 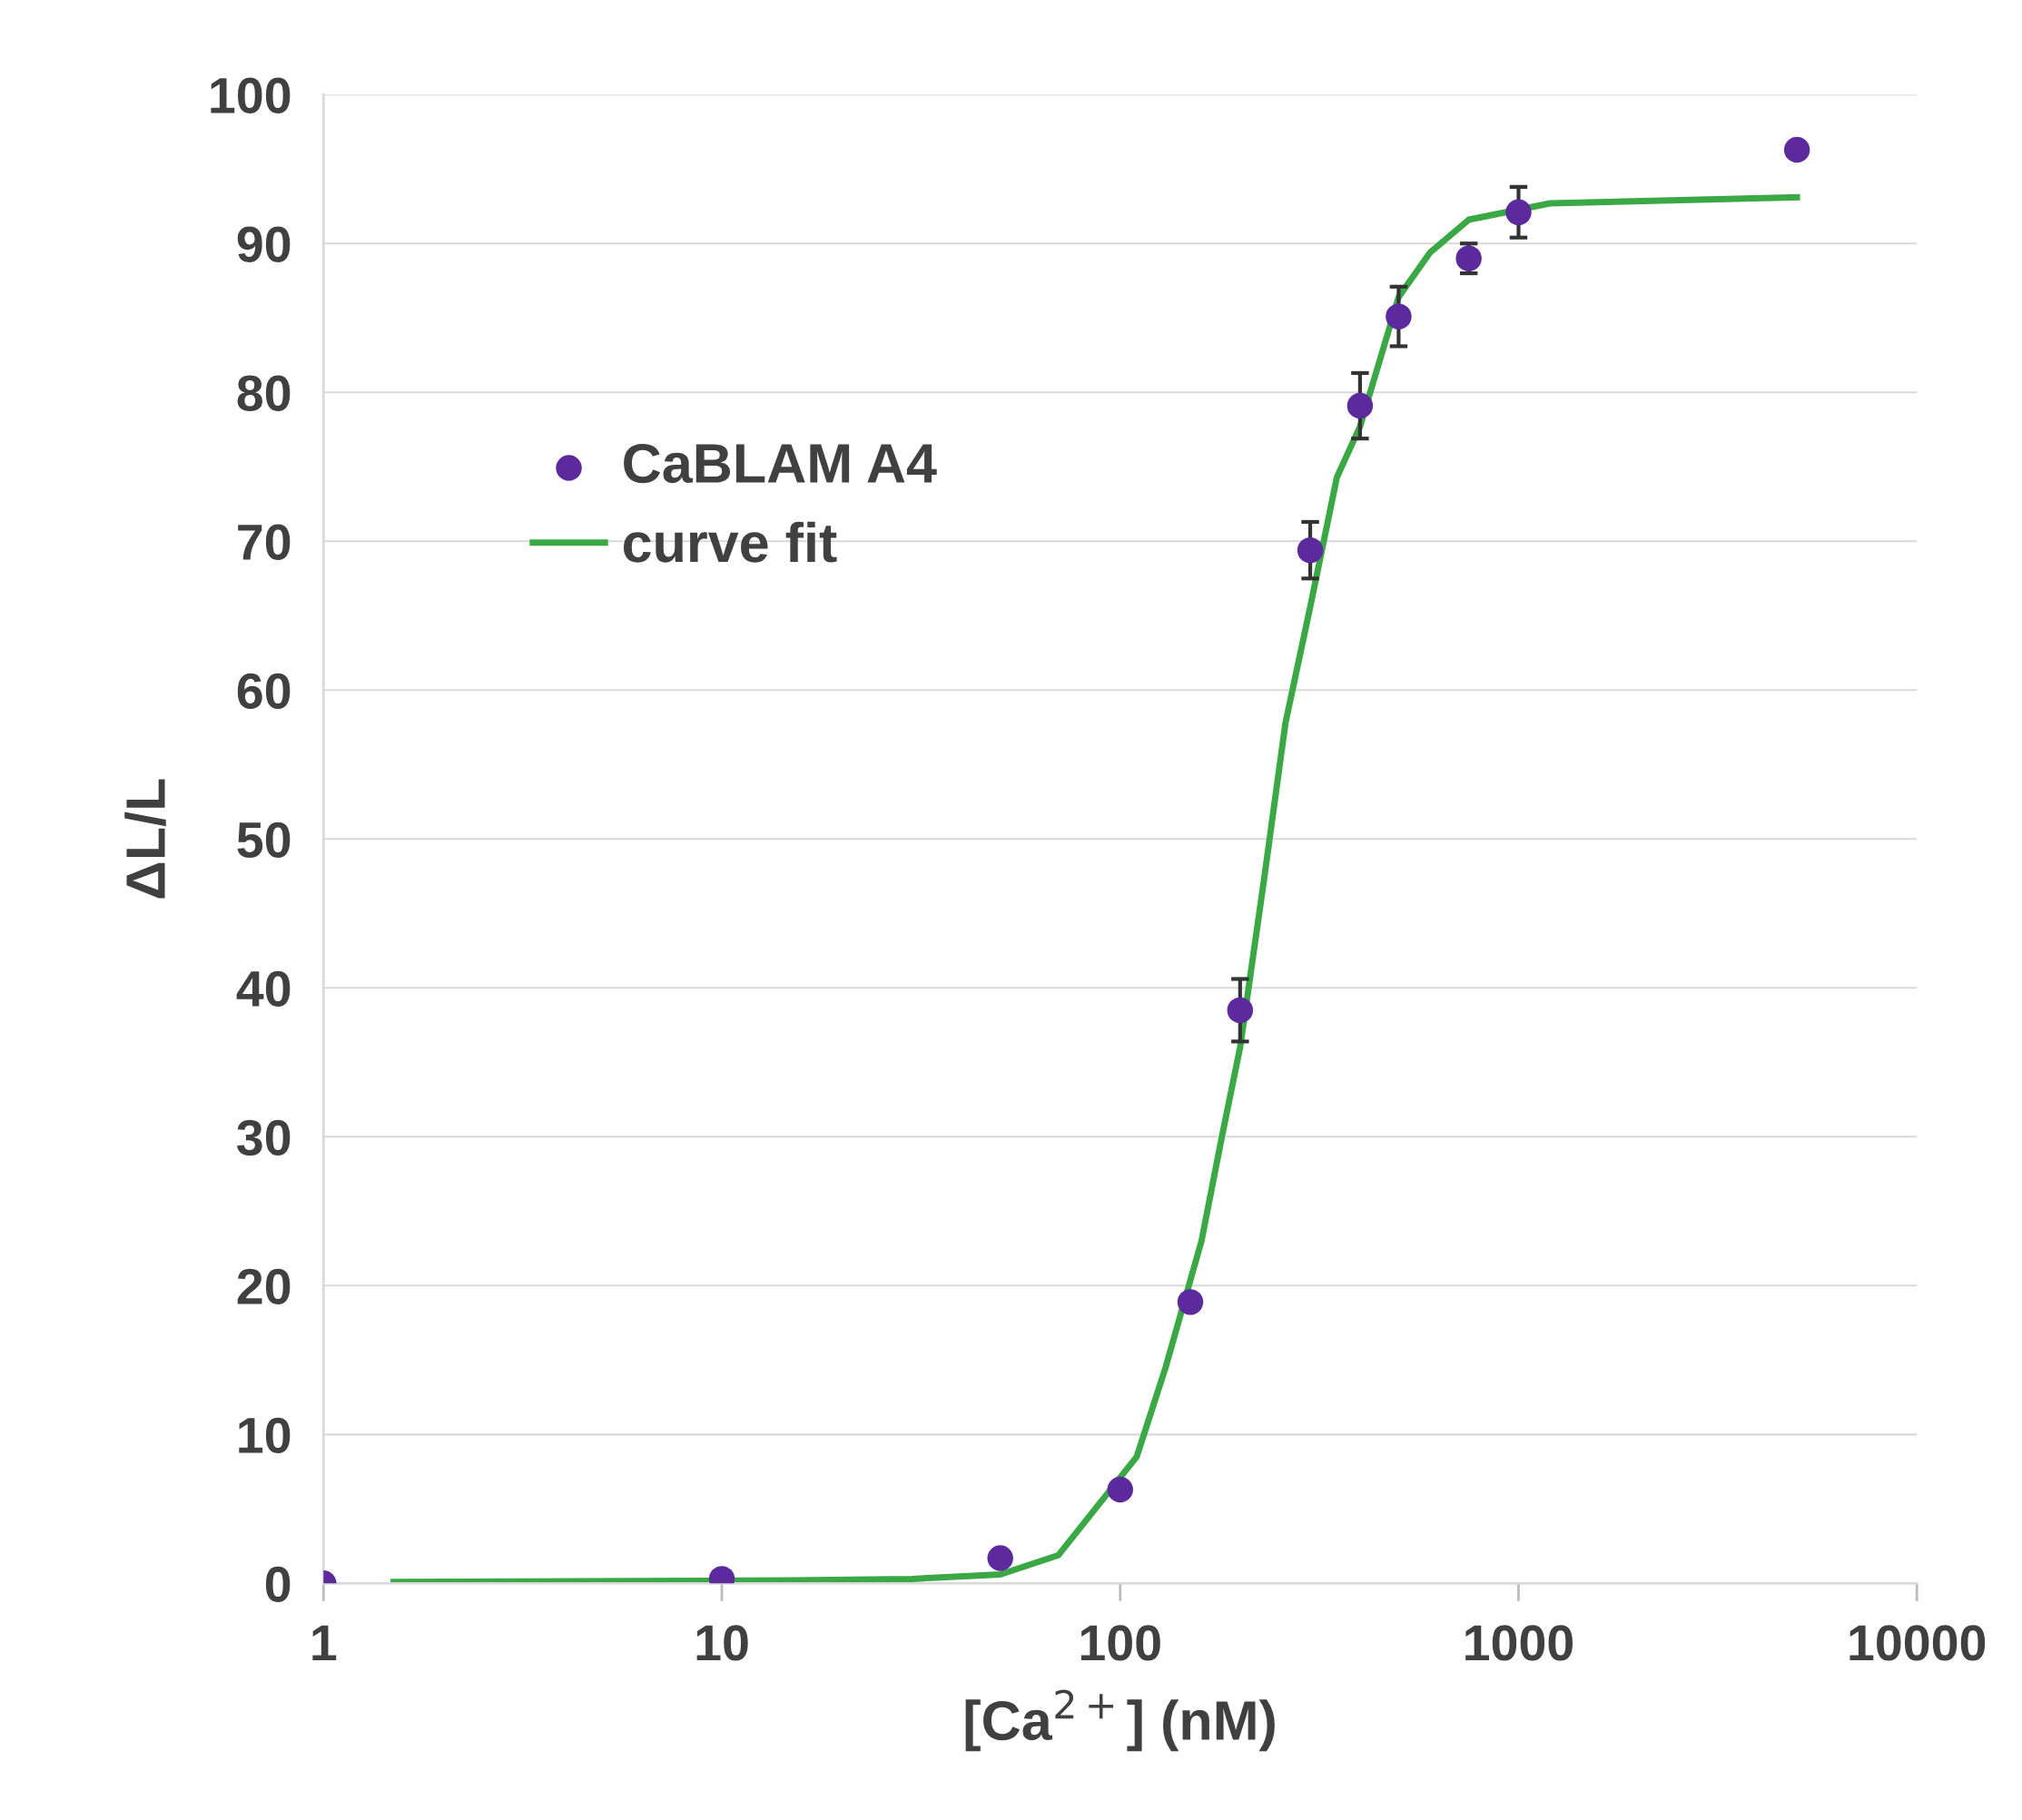 What do you see at coordinates (264, 244) in the screenshot?
I see `y-tick-label: 90` at bounding box center [264, 244].